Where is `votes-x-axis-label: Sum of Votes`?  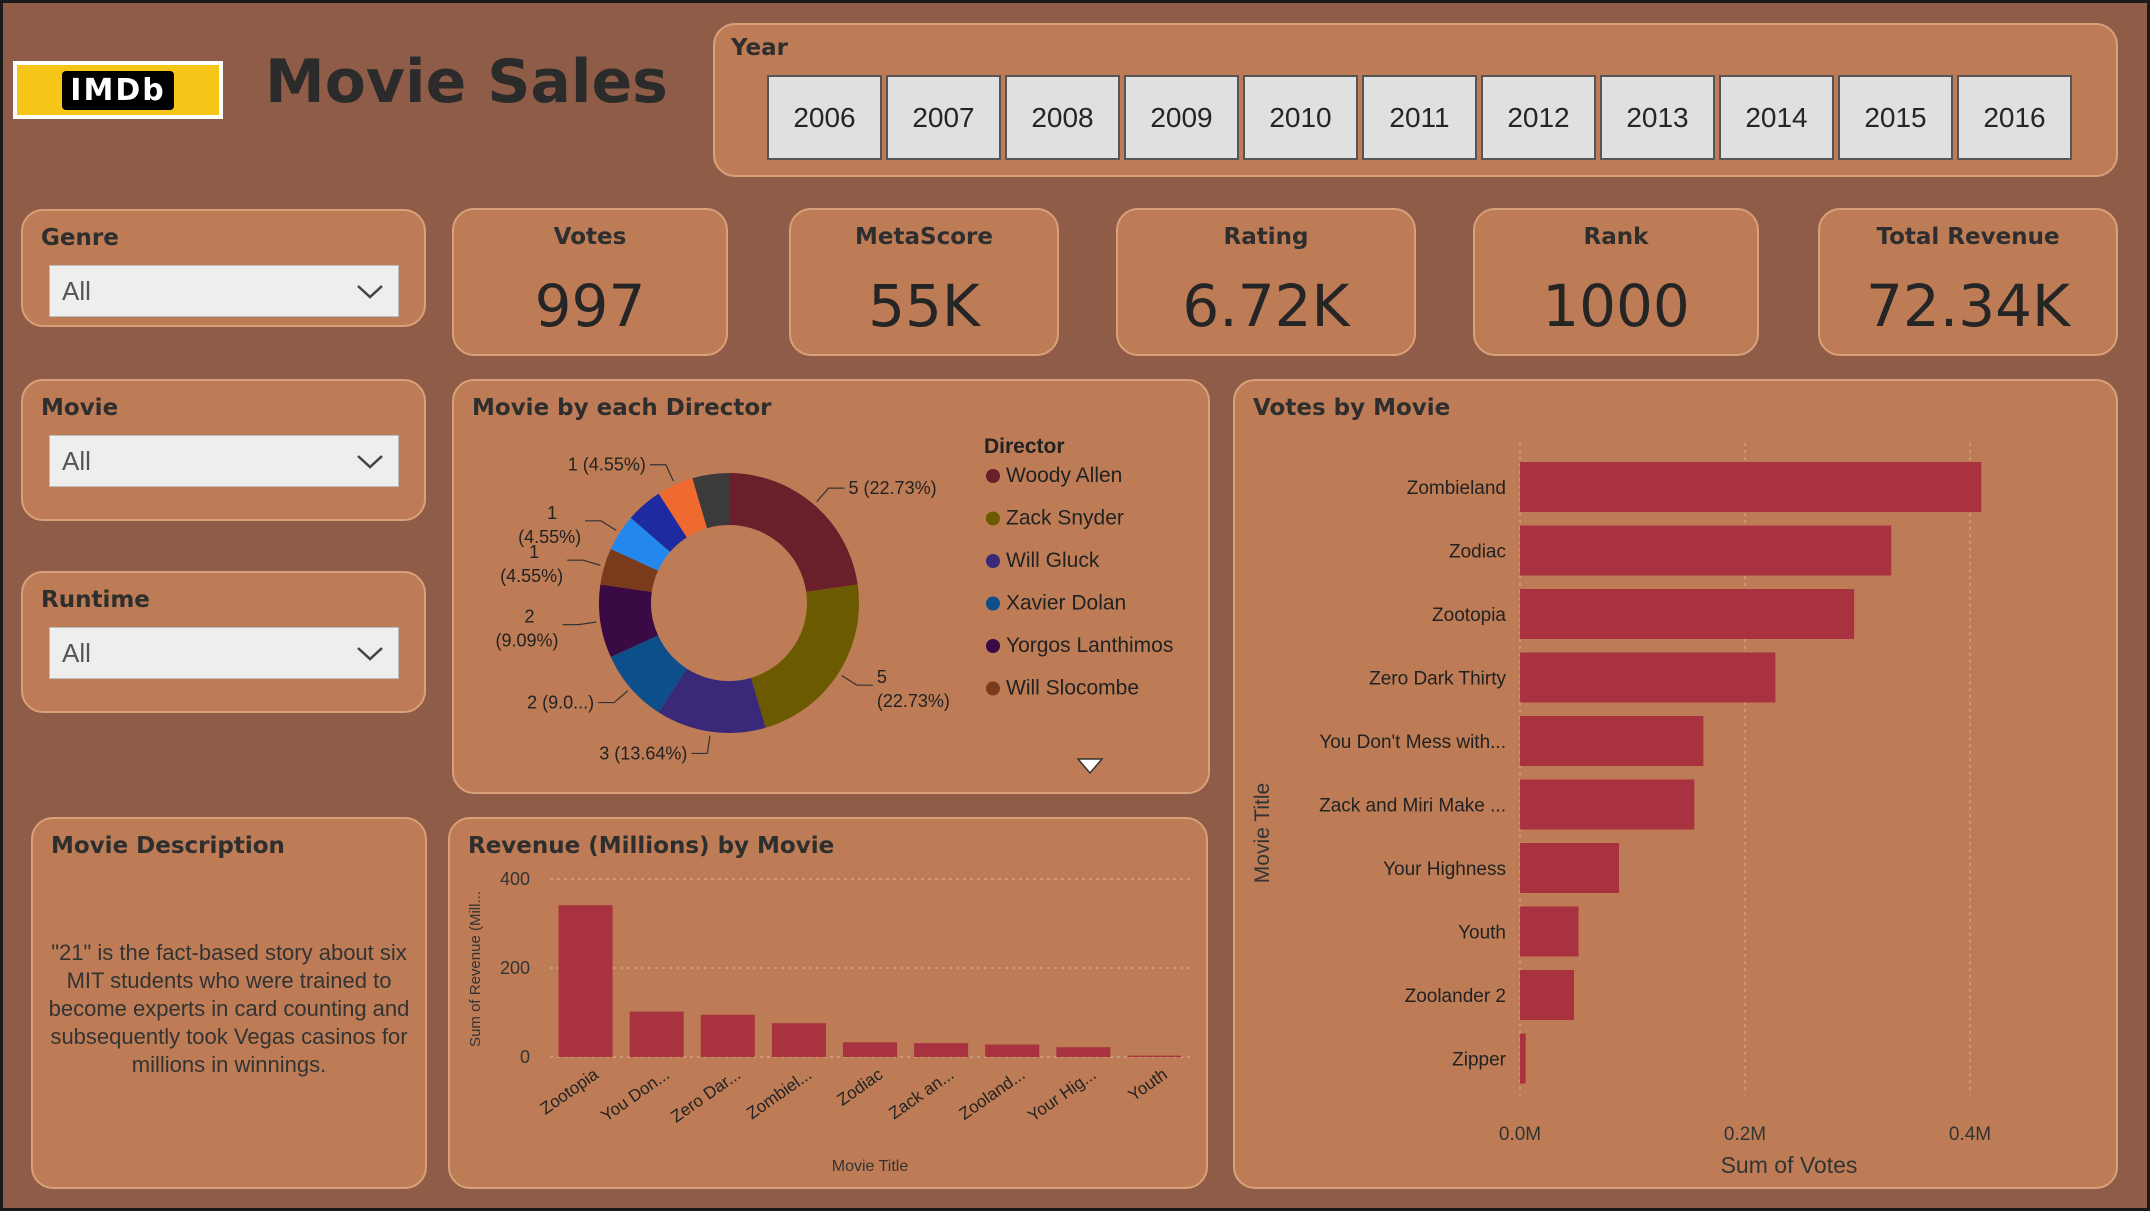 votes-x-axis-label: Sum of Votes is located at coordinates (1789, 1165).